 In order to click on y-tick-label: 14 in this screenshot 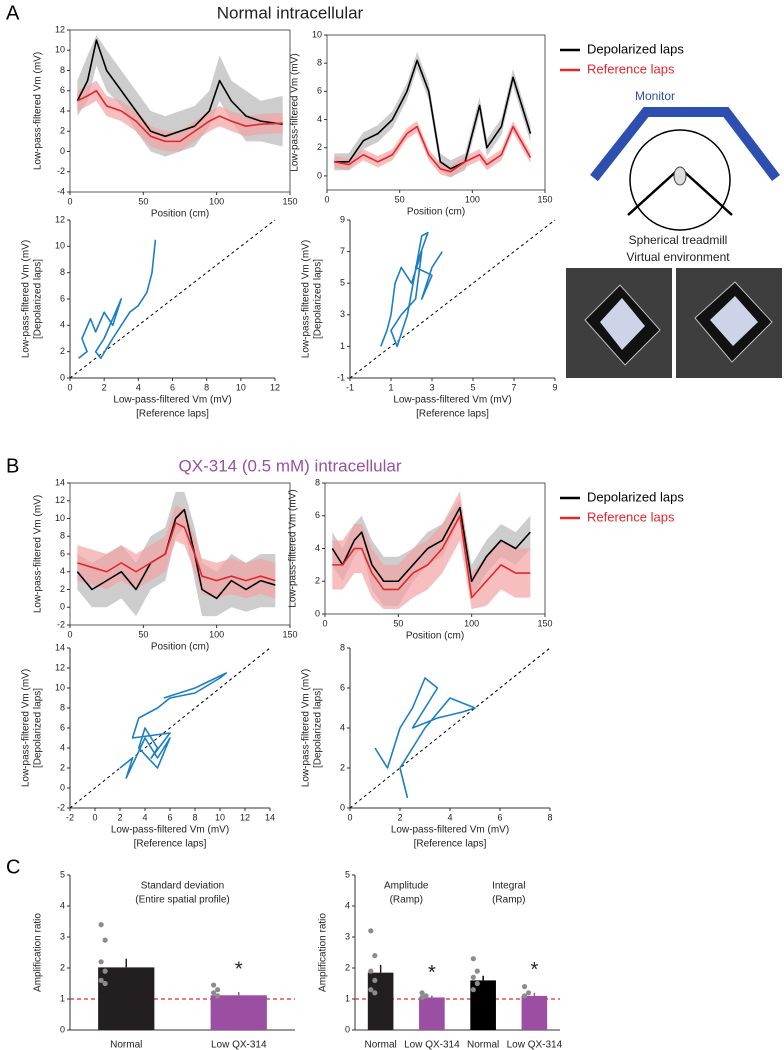, I will do `click(60, 647)`.